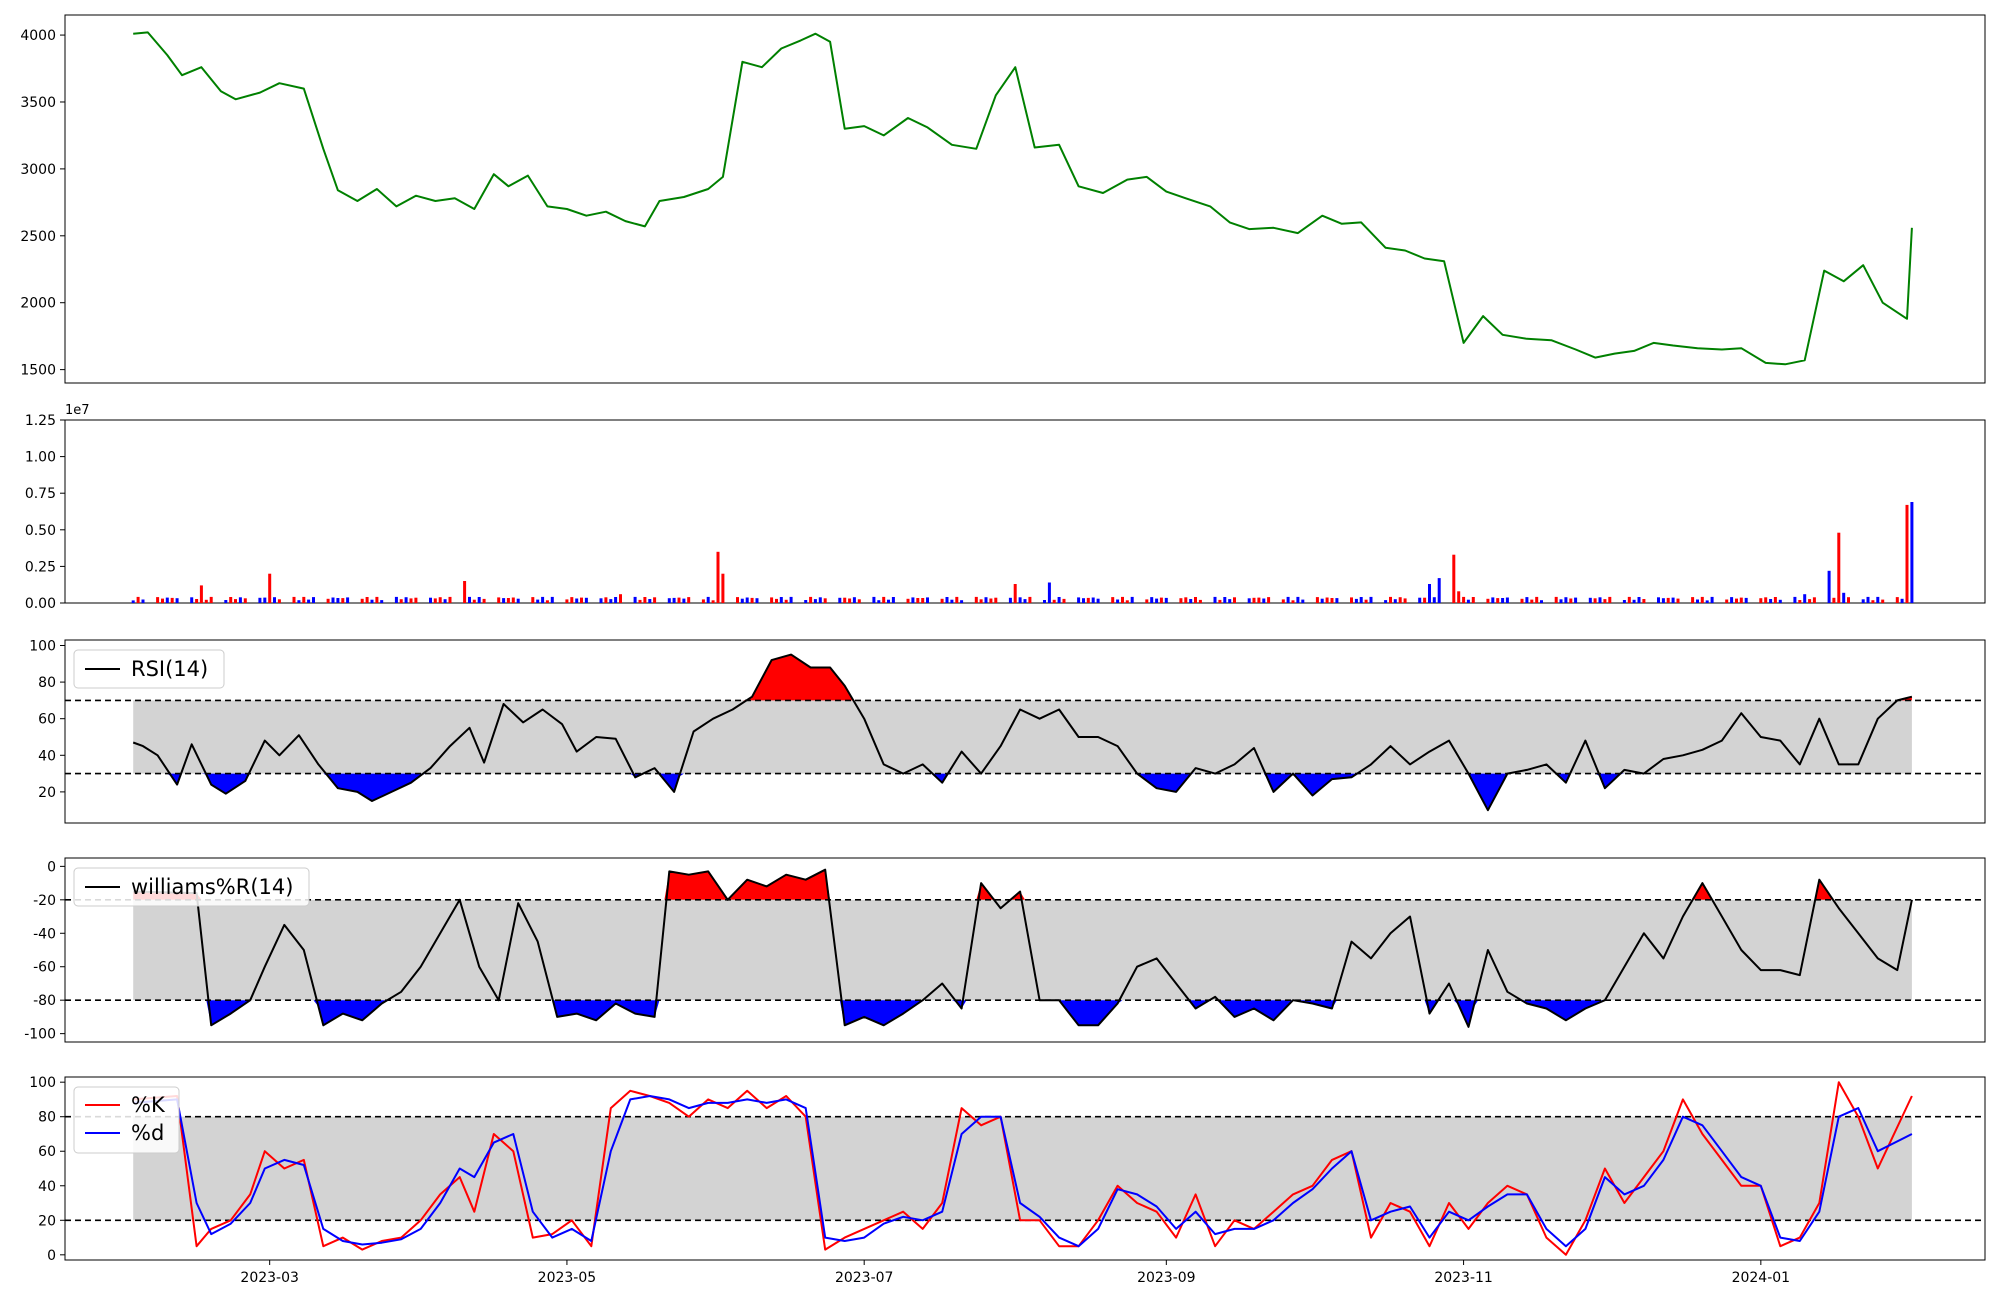 The width and height of the screenshot is (2000, 1300). What do you see at coordinates (38, 36) in the screenshot?
I see `y-tick-label: 4000` at bounding box center [38, 36].